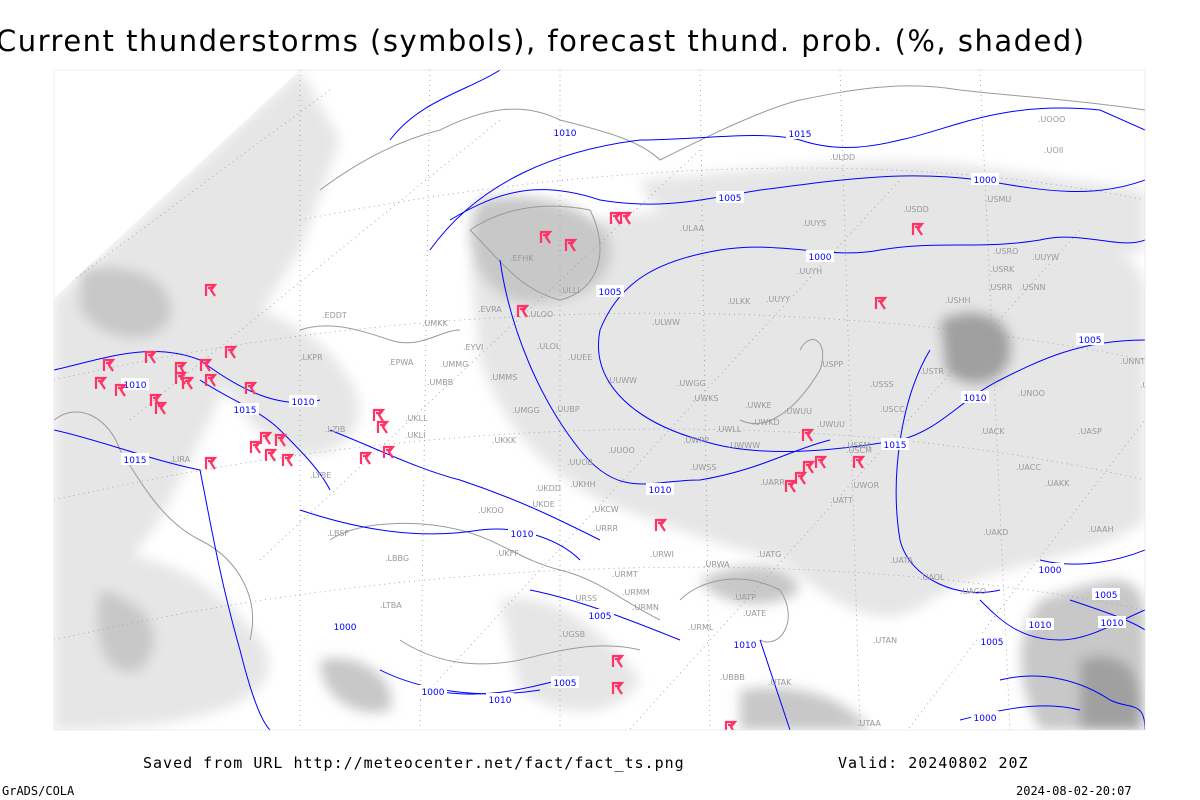  What do you see at coordinates (320, 475) in the screenshot?
I see `station-label: .LYBE` at bounding box center [320, 475].